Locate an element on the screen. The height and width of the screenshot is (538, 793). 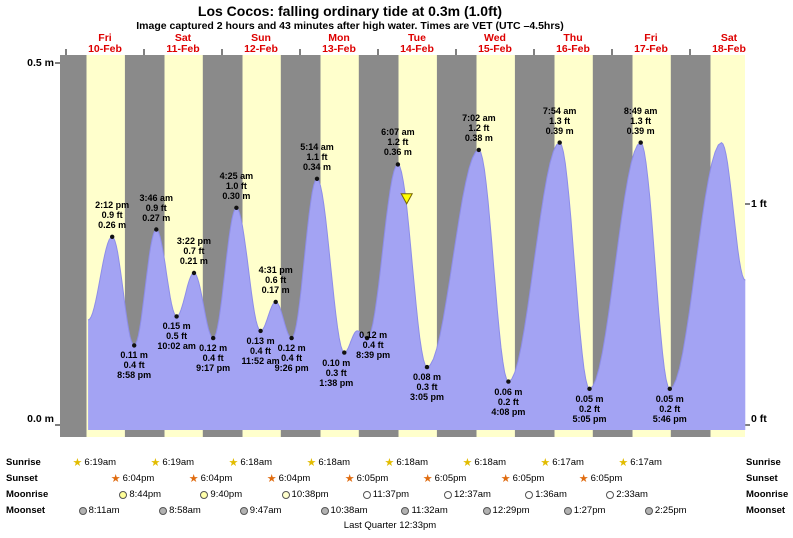
moonrise-time: 9:40pm is located at coordinates (226, 494).